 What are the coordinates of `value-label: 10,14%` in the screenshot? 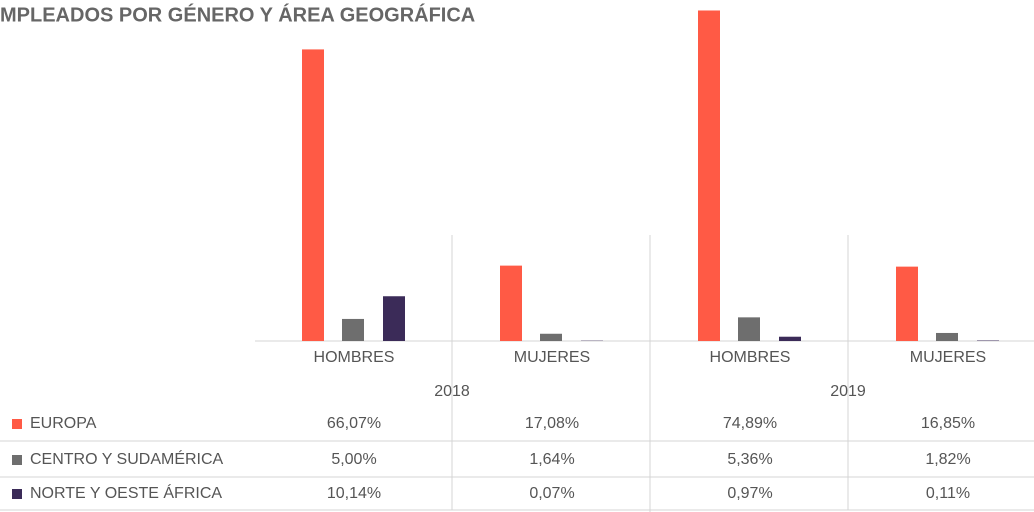 It's located at (354, 493).